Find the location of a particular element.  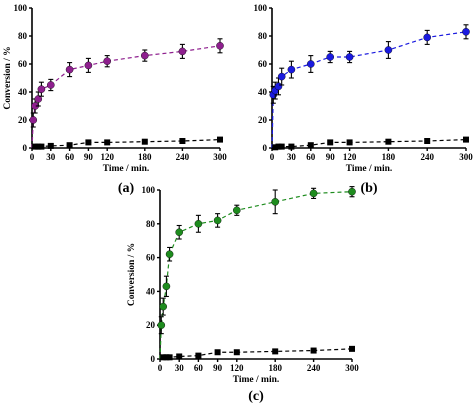

x-tick-label: 300 is located at coordinates (466, 157).